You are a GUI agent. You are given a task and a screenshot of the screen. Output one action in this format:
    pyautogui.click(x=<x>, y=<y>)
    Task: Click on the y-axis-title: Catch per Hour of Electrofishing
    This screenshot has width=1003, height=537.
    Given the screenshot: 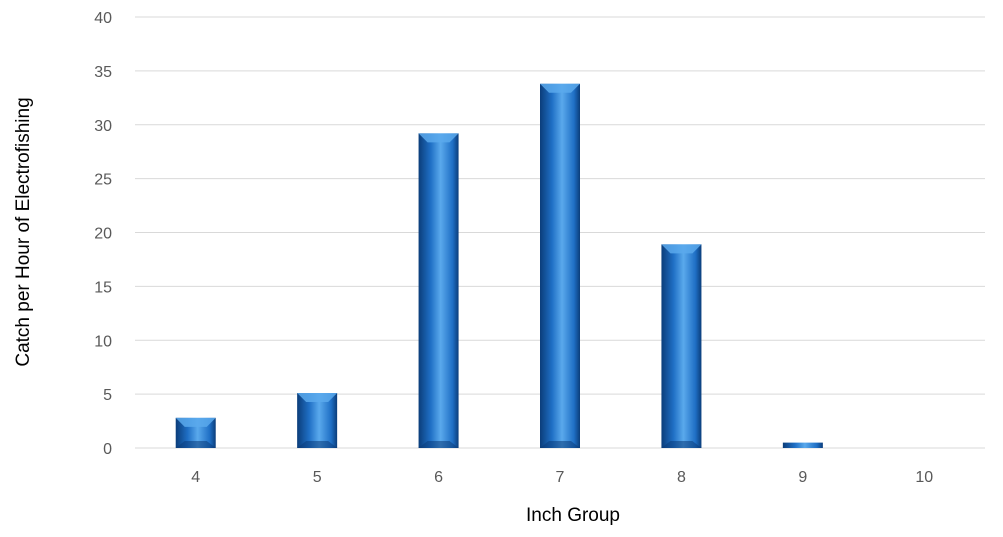 What is the action you would take?
    pyautogui.click(x=23, y=231)
    